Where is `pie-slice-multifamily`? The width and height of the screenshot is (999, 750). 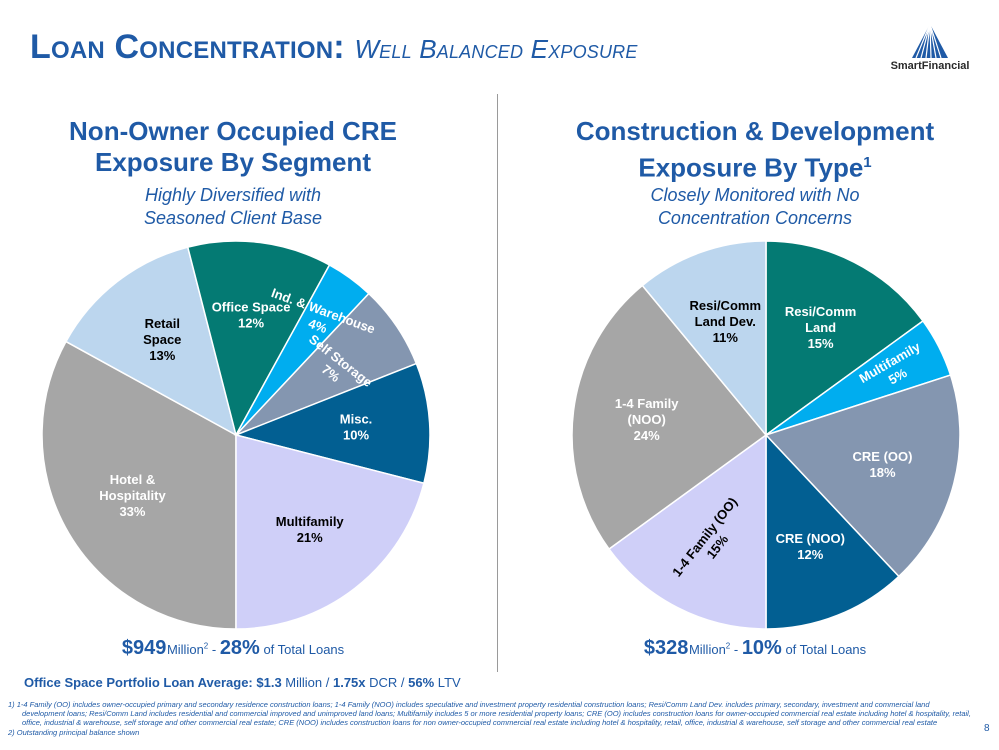
pie-slice-multifamily is located at coordinates (330, 532).